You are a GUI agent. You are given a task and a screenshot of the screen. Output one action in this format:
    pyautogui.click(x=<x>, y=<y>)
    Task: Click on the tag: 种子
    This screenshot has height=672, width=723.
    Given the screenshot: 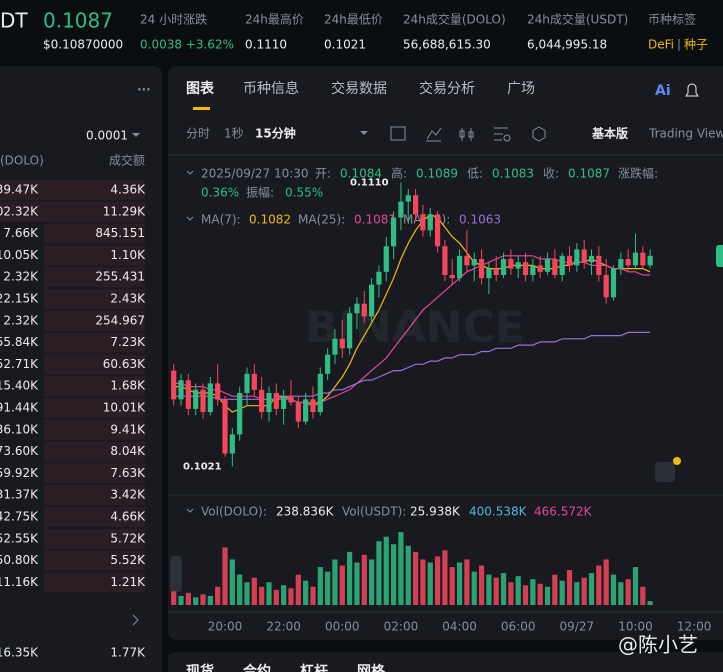 What is the action you would take?
    pyautogui.click(x=696, y=45)
    